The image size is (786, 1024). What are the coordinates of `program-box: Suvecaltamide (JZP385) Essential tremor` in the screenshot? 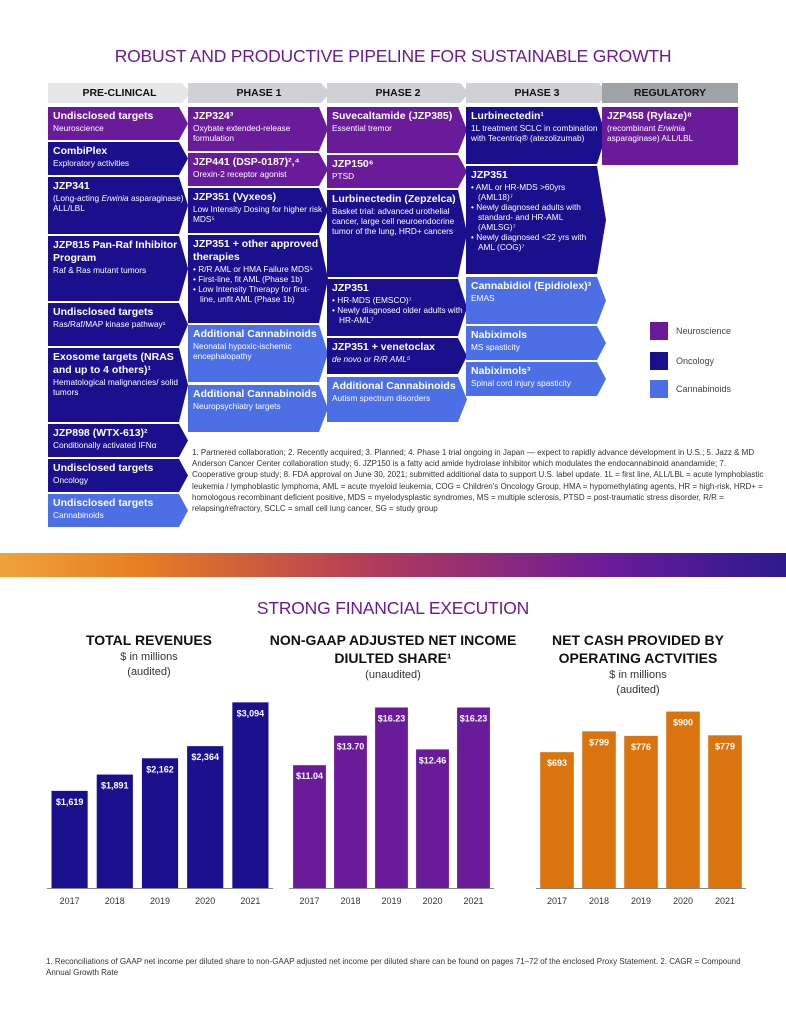 It's located at (397, 130).